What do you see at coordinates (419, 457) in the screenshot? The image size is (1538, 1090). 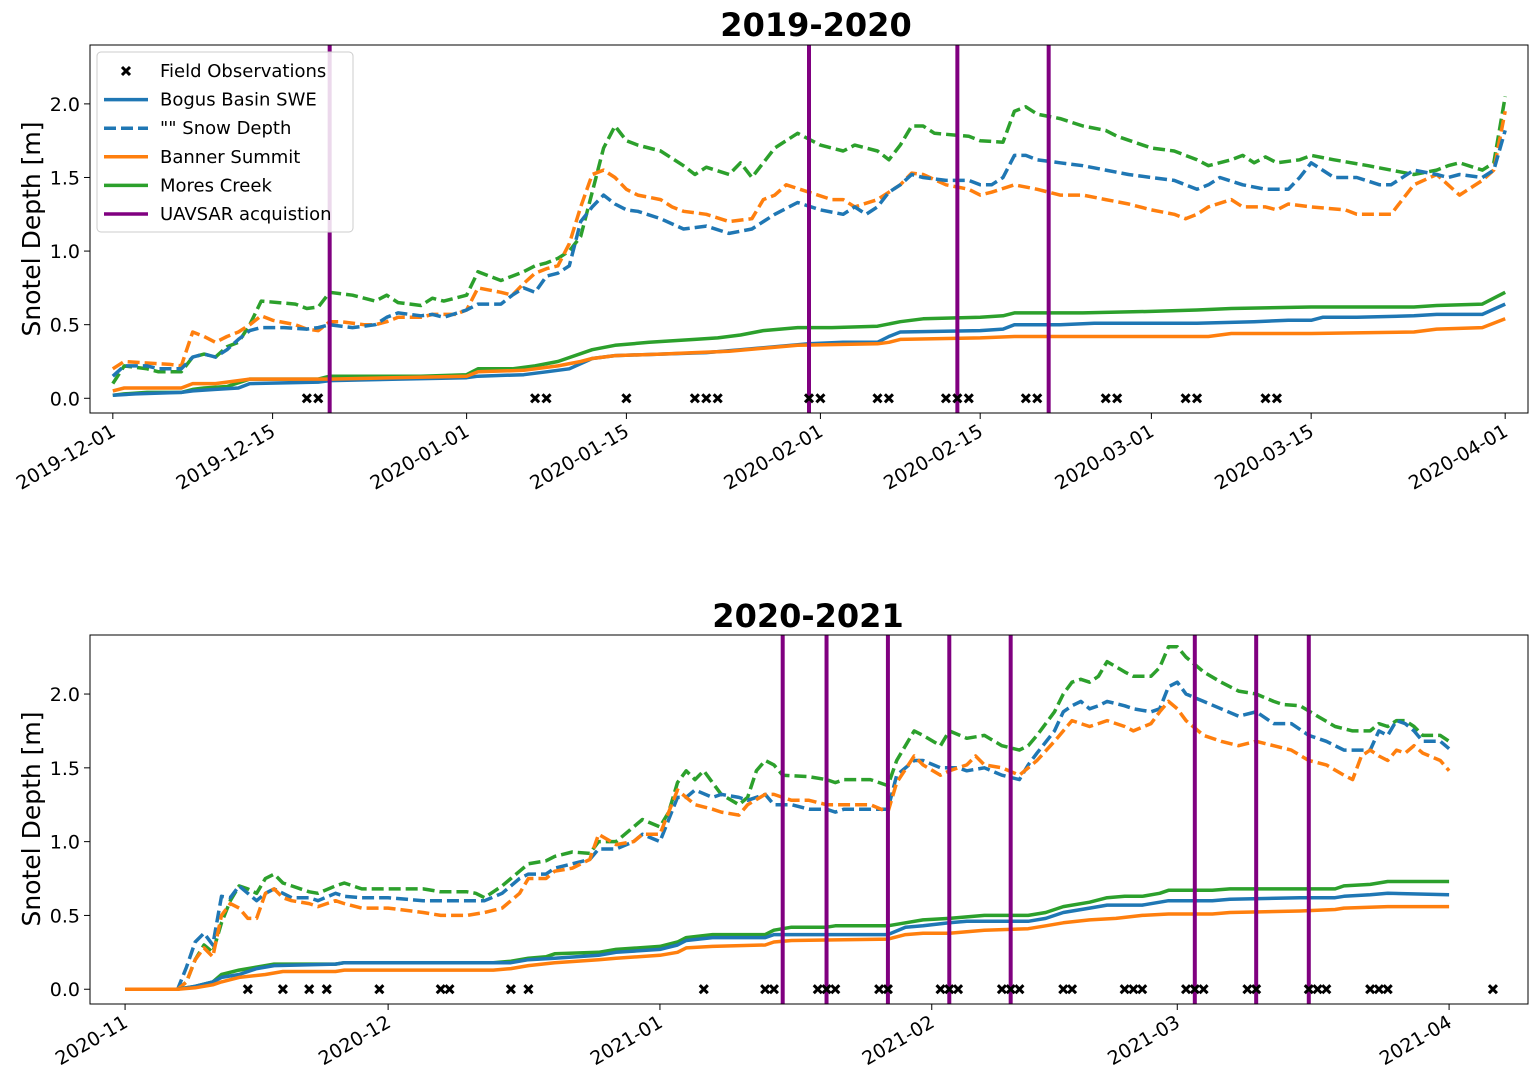 I see `x-tick-label: 2020-01-01` at bounding box center [419, 457].